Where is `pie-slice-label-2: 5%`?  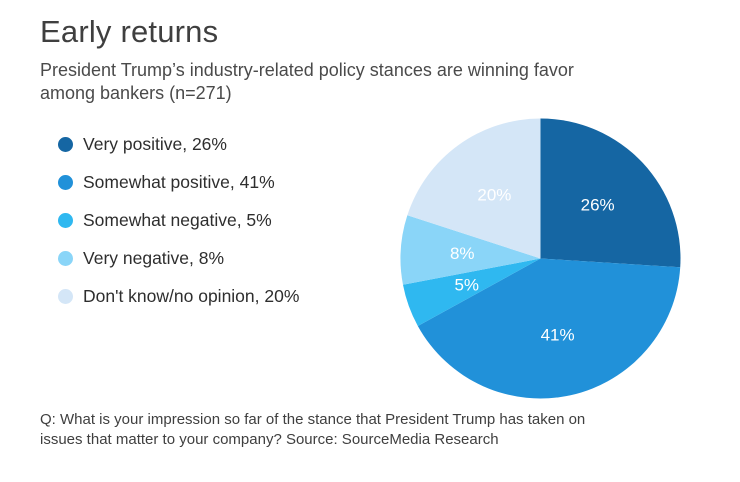
pie-slice-label-2: 5% is located at coordinates (466, 285).